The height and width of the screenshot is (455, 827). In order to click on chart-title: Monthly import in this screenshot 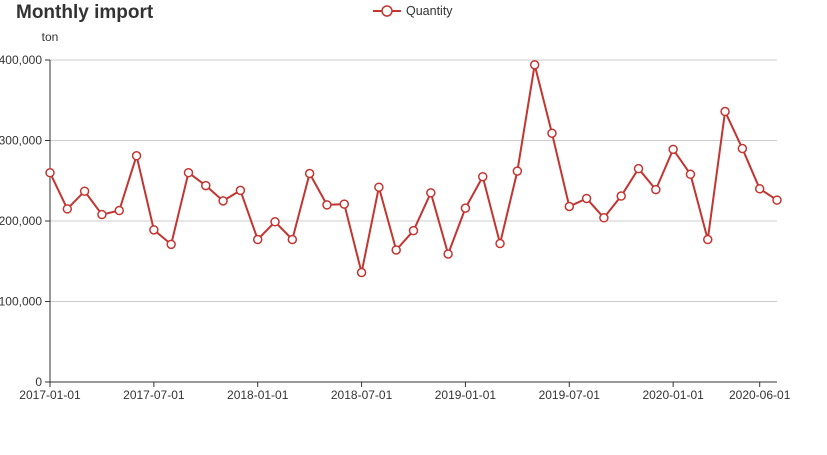, I will do `click(85, 12)`.